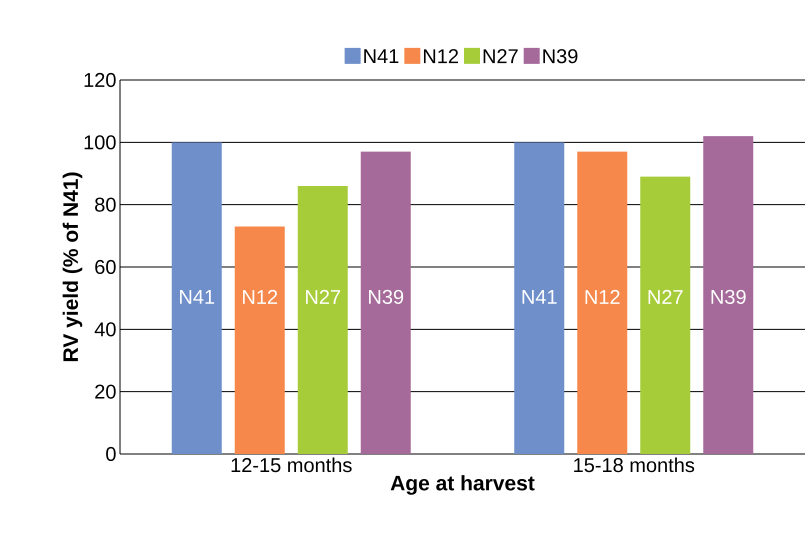 The height and width of the screenshot is (534, 805). I want to click on y-tick-label: 60, so click(105, 267).